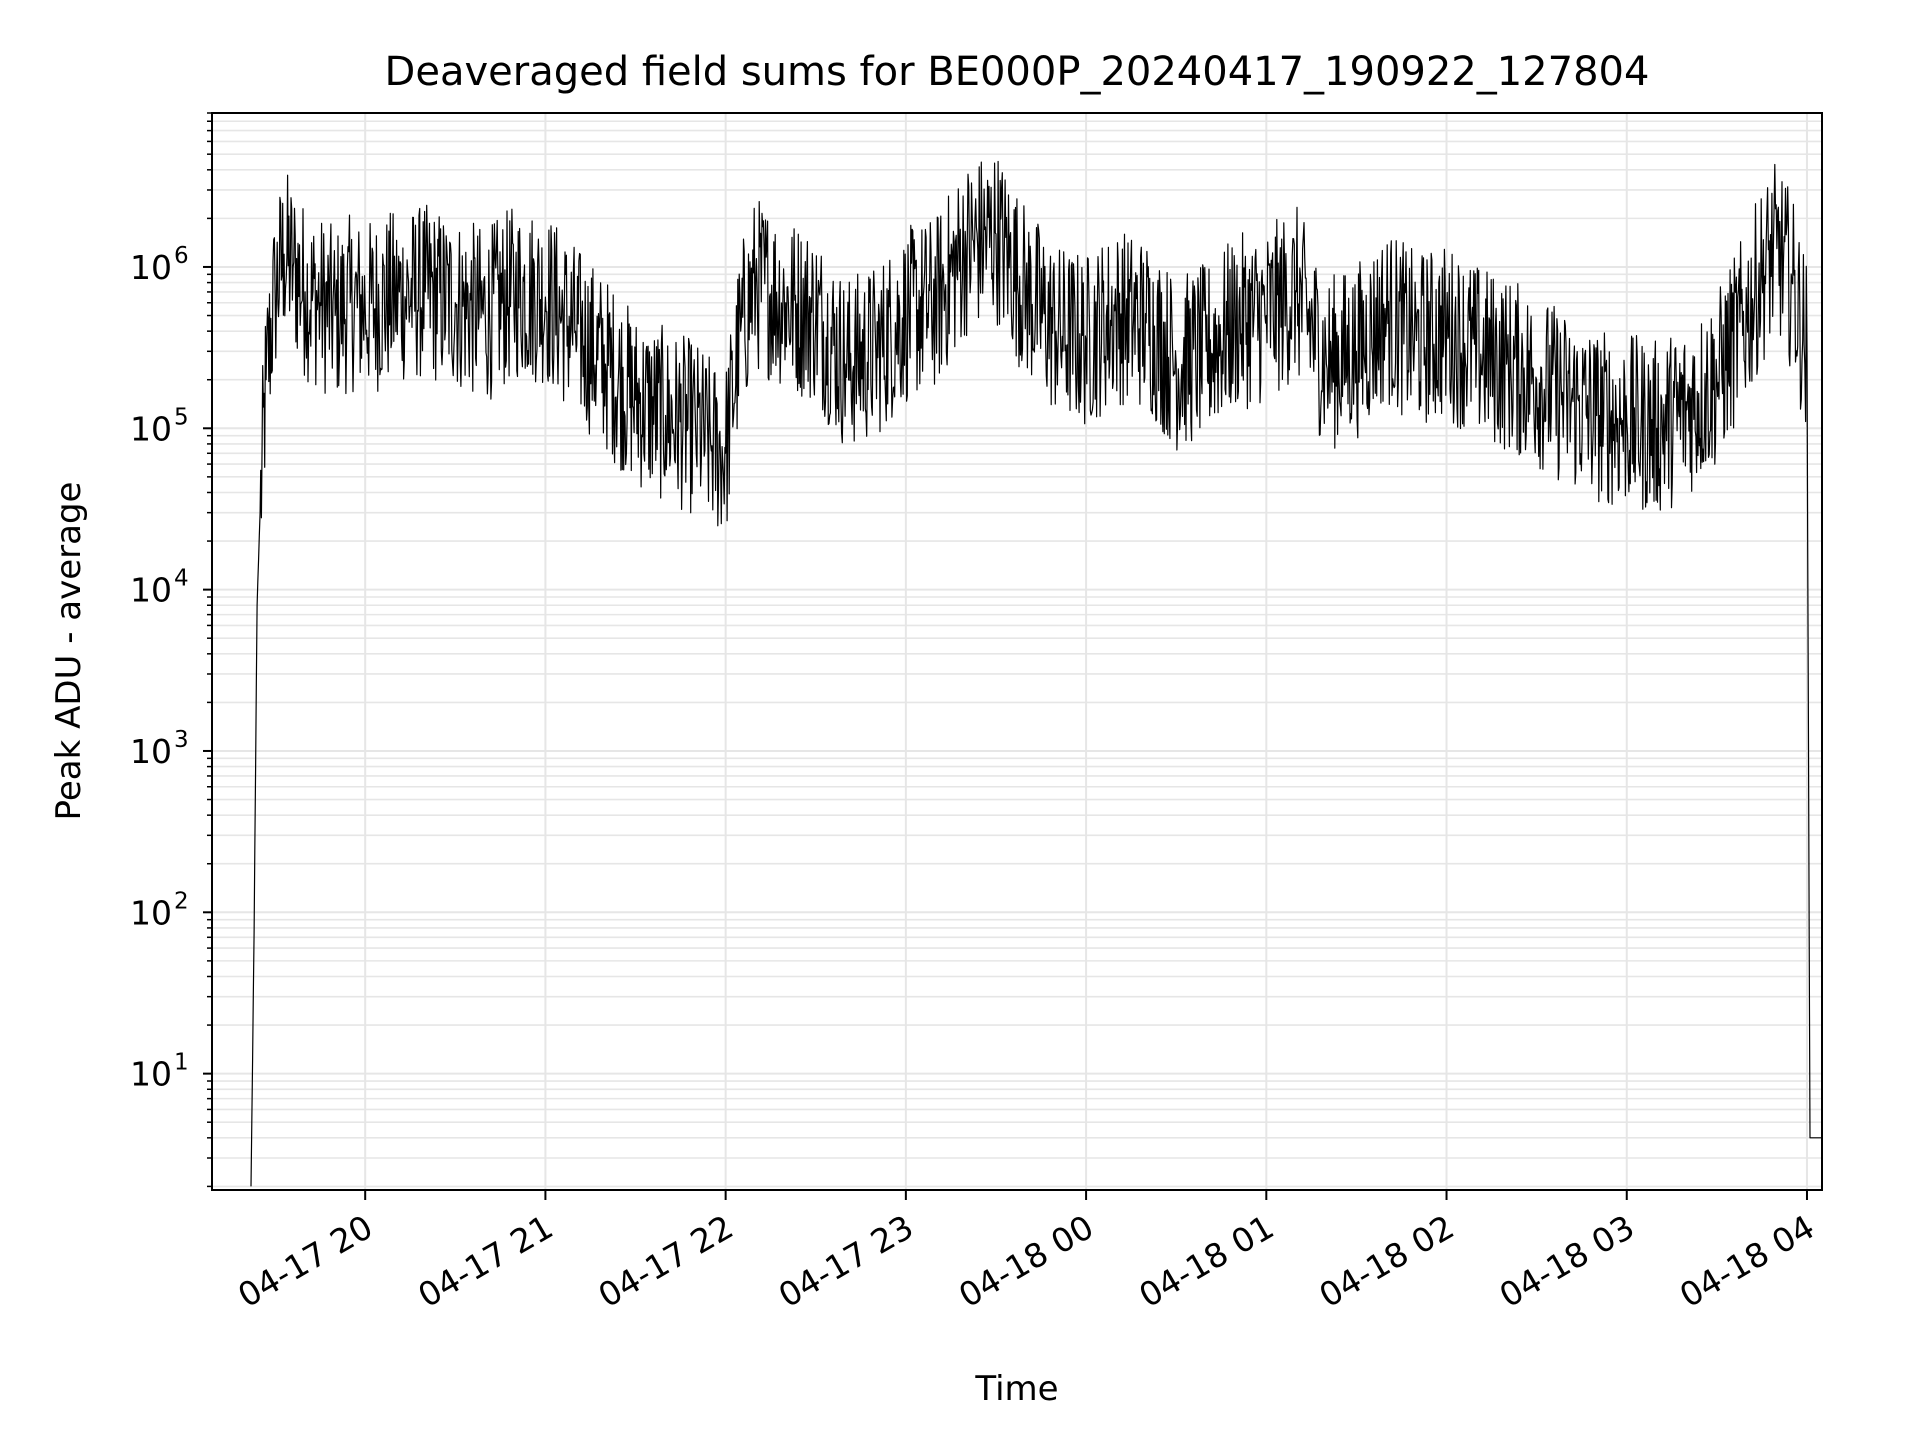  What do you see at coordinates (1016, 1389) in the screenshot?
I see `x-axis-label: Time` at bounding box center [1016, 1389].